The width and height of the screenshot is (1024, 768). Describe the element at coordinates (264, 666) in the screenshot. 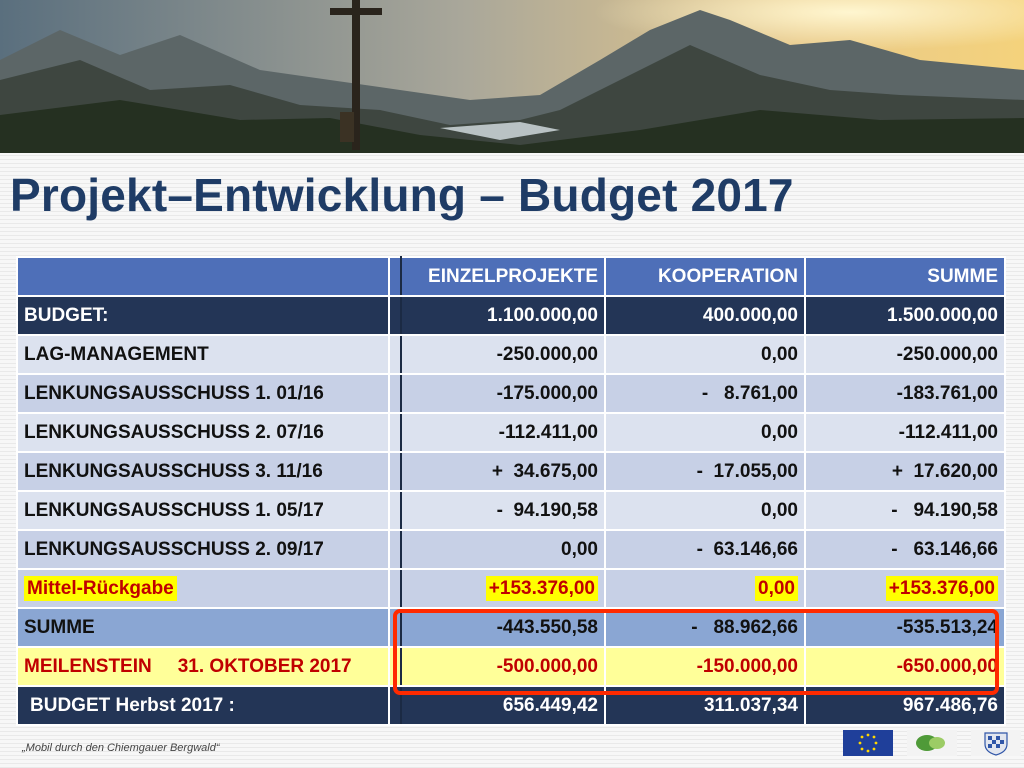

I see `meilenstein-date: 31. OKTOBER 2017` at that location.